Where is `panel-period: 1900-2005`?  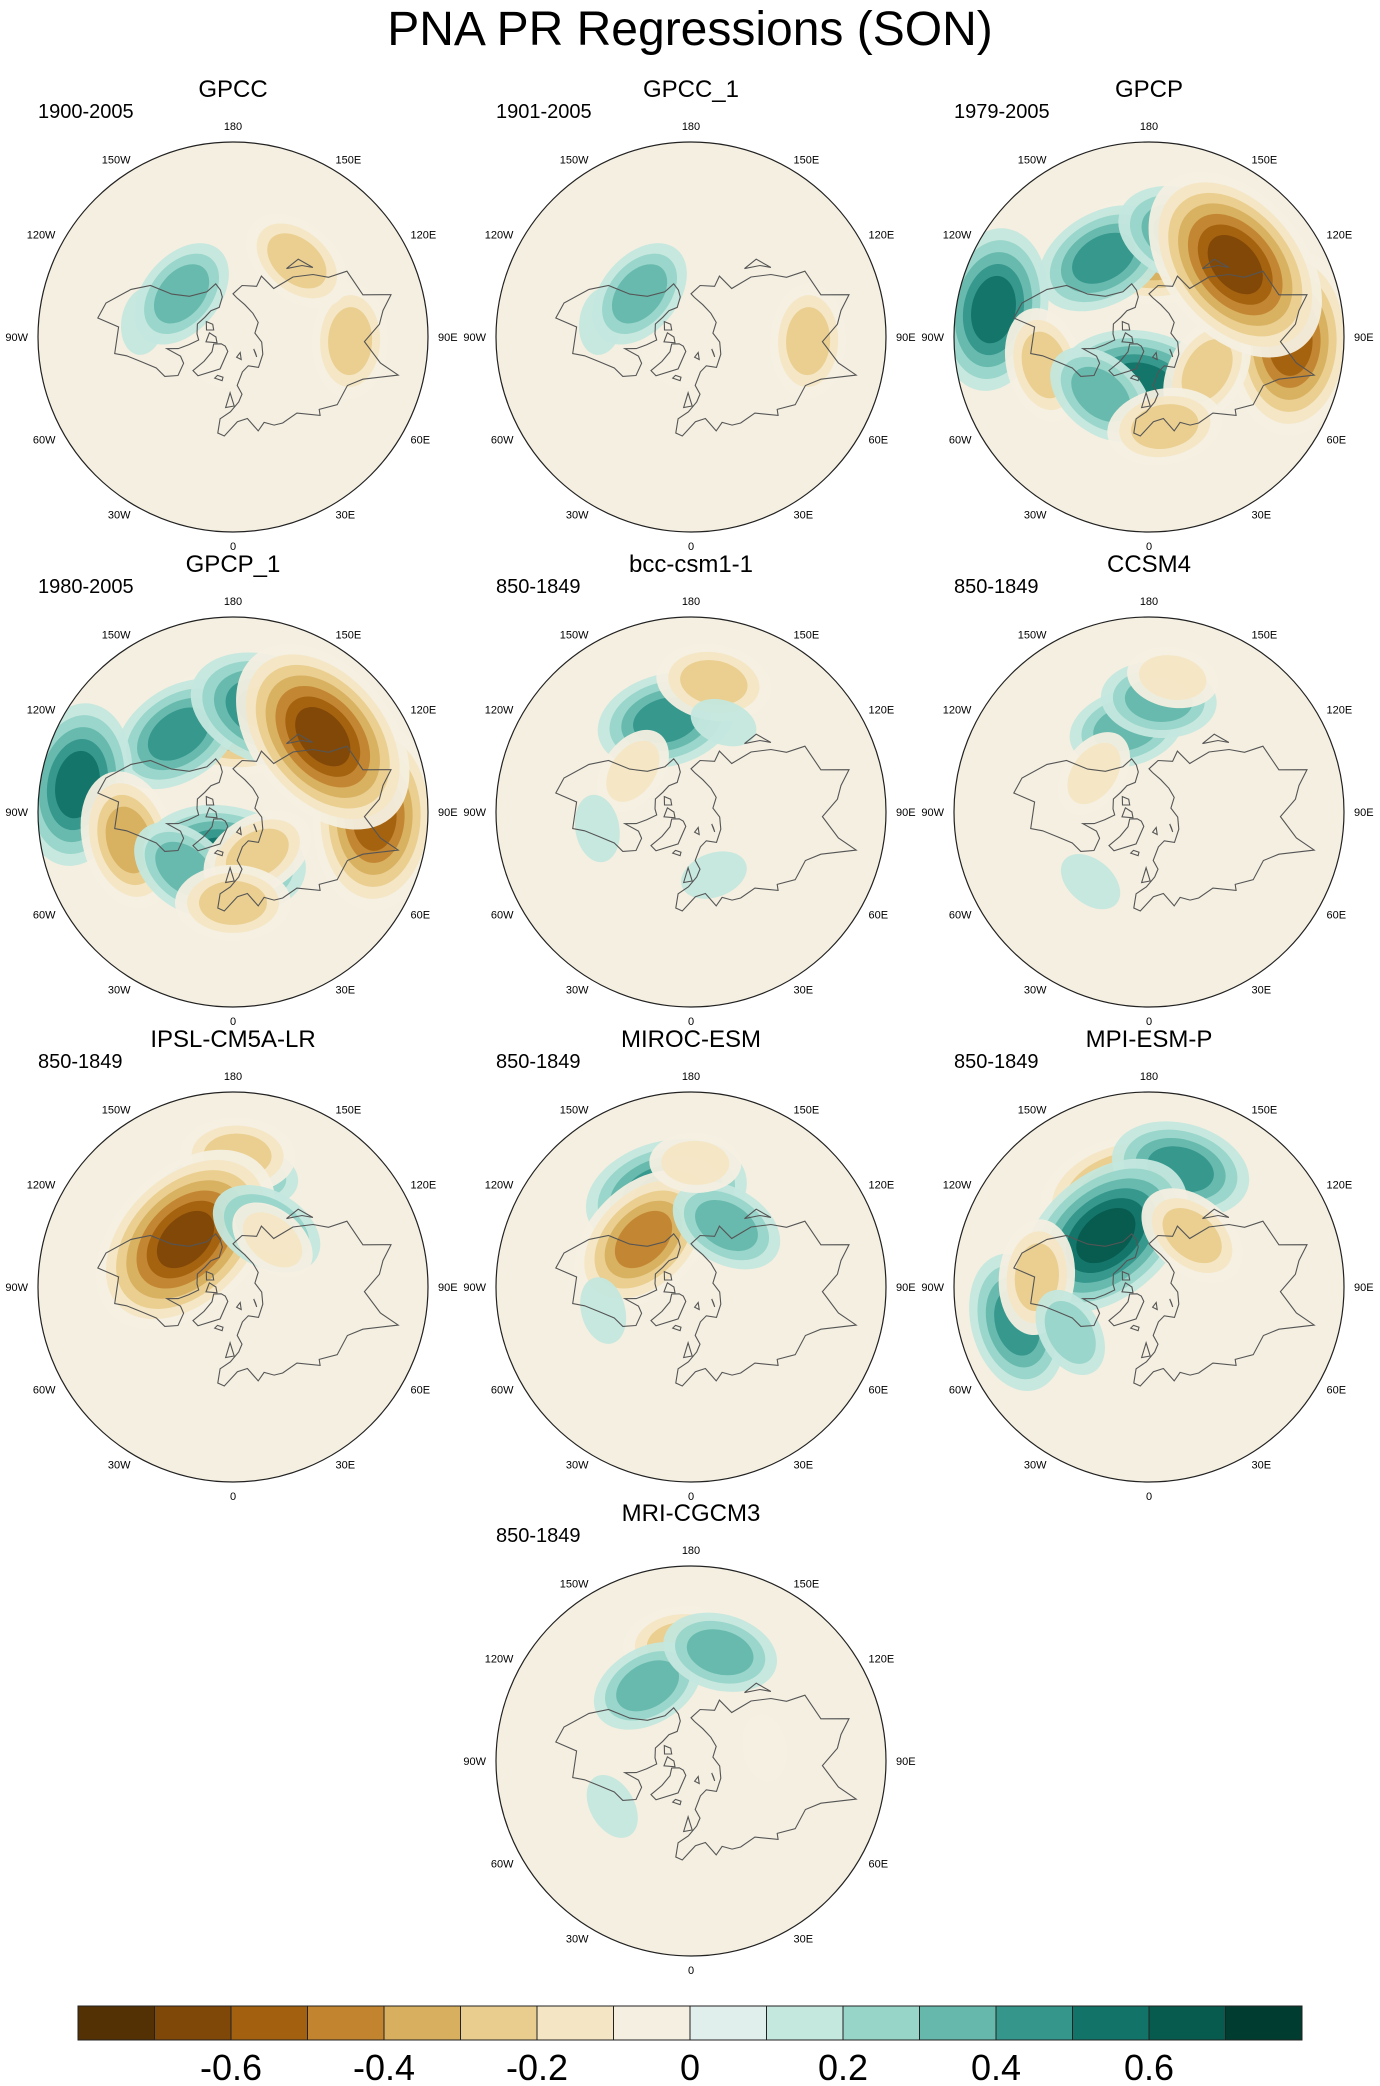 panel-period: 1900-2005 is located at coordinates (86, 112).